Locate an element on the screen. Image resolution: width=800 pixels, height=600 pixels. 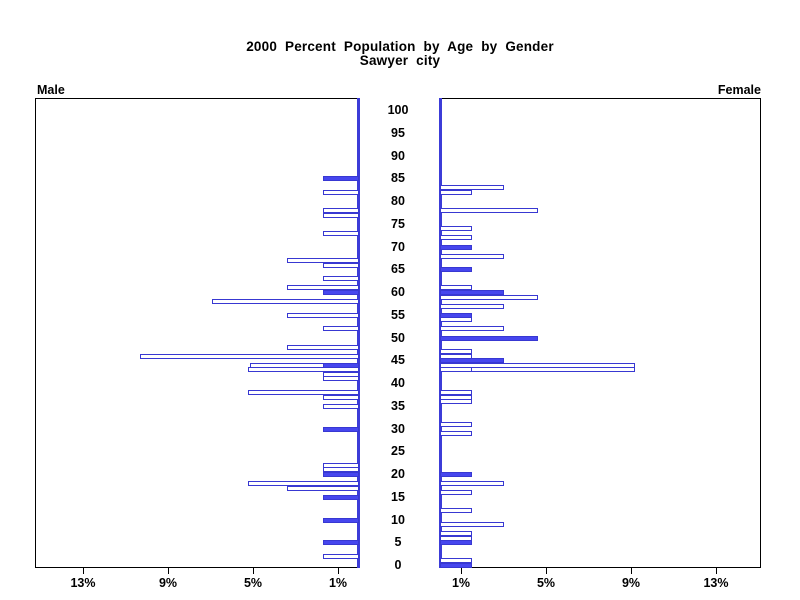
pct-tick-label-male-5: 5% is located at coordinates (253, 583).